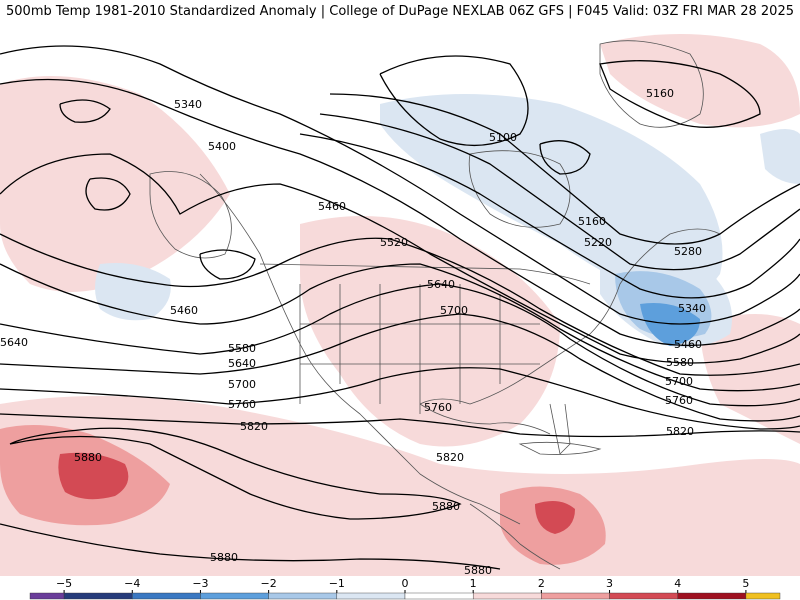  Describe the element at coordinates (250, 546) in the screenshot. I see `contour-5880-south` at that location.